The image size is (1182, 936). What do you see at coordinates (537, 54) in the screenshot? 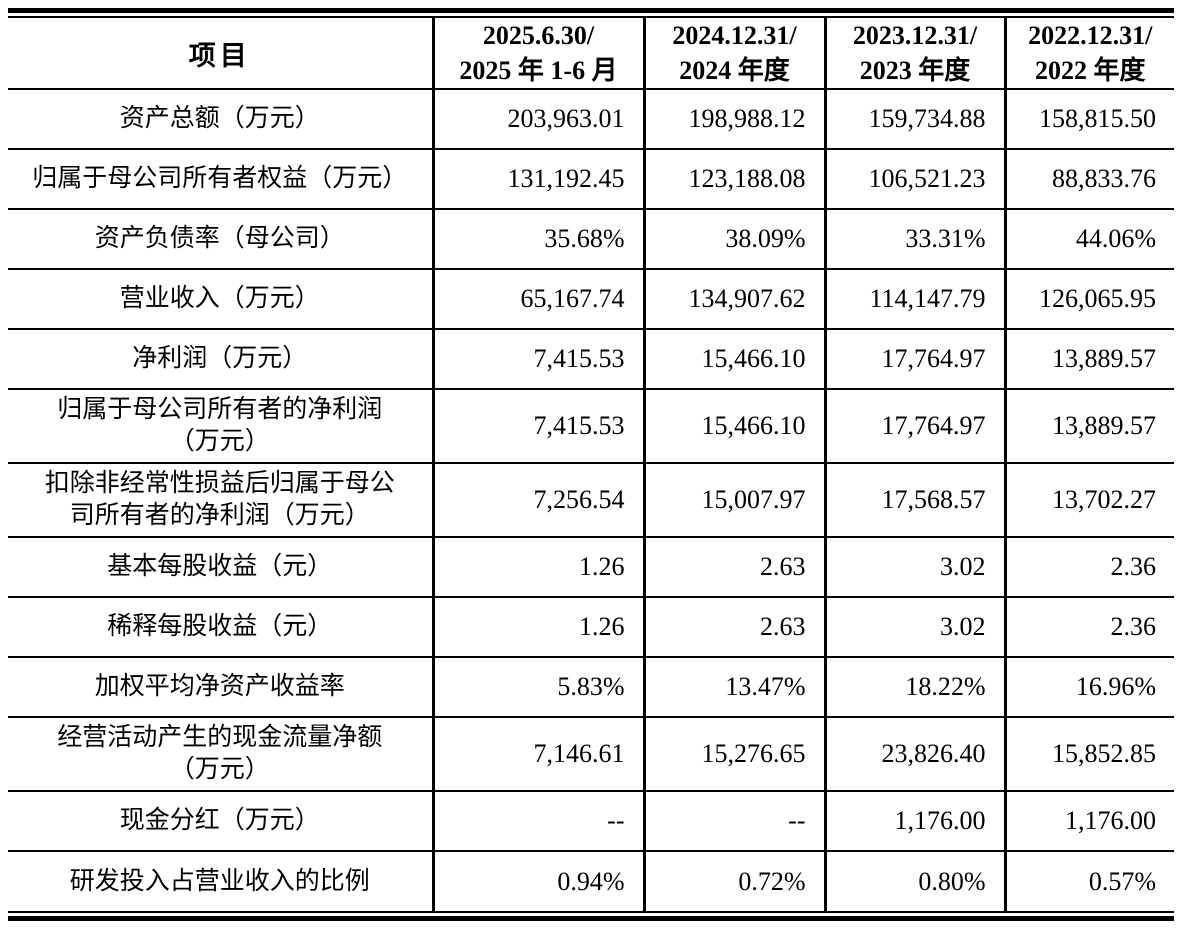
I see `header-period-2025h1: 2025.6.30/ 2025 年 1-6 月` at bounding box center [537, 54].